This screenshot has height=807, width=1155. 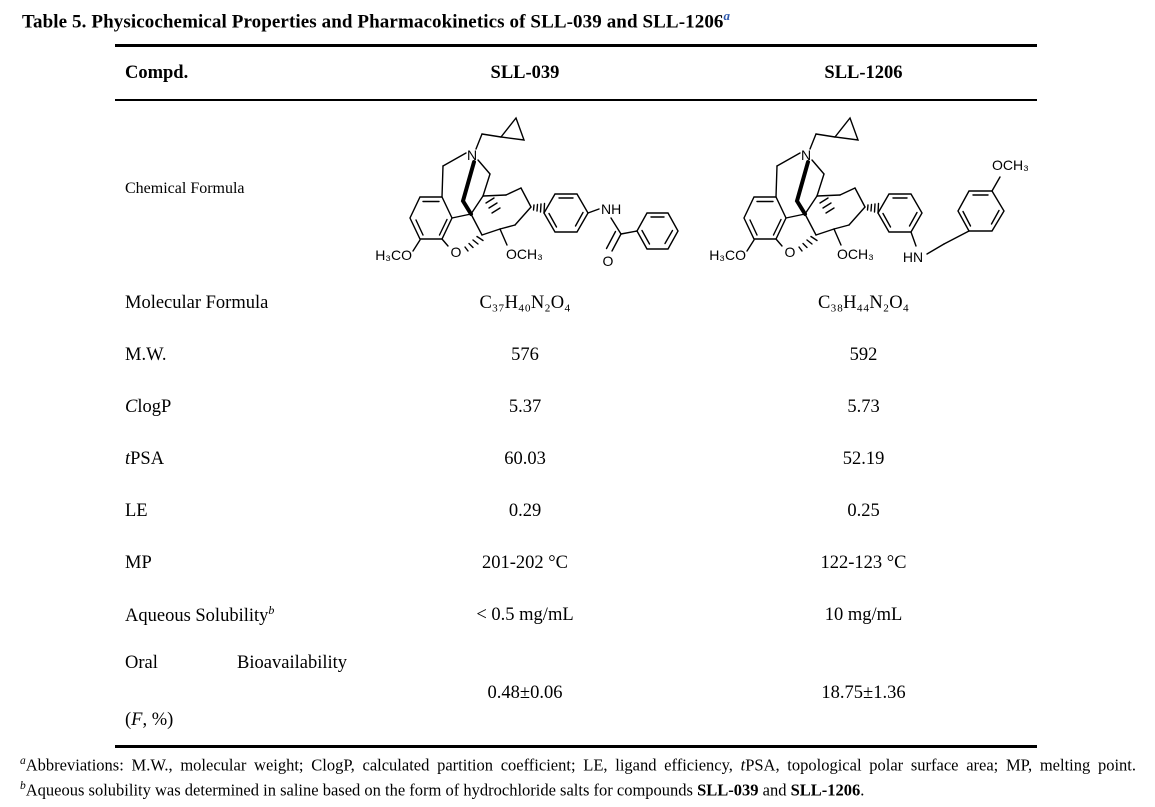 I want to click on footnote-sll039-bold: SLL-039, so click(x=728, y=790).